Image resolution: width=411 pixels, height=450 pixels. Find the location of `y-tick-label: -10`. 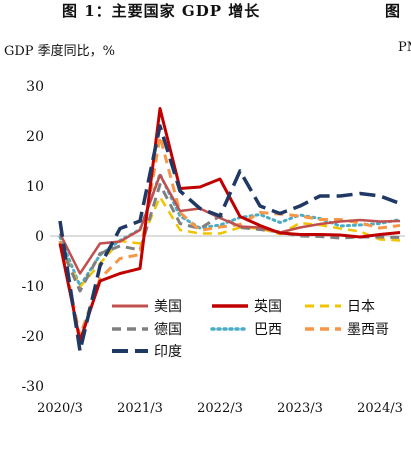

y-tick-label: -10 is located at coordinates (32, 287).